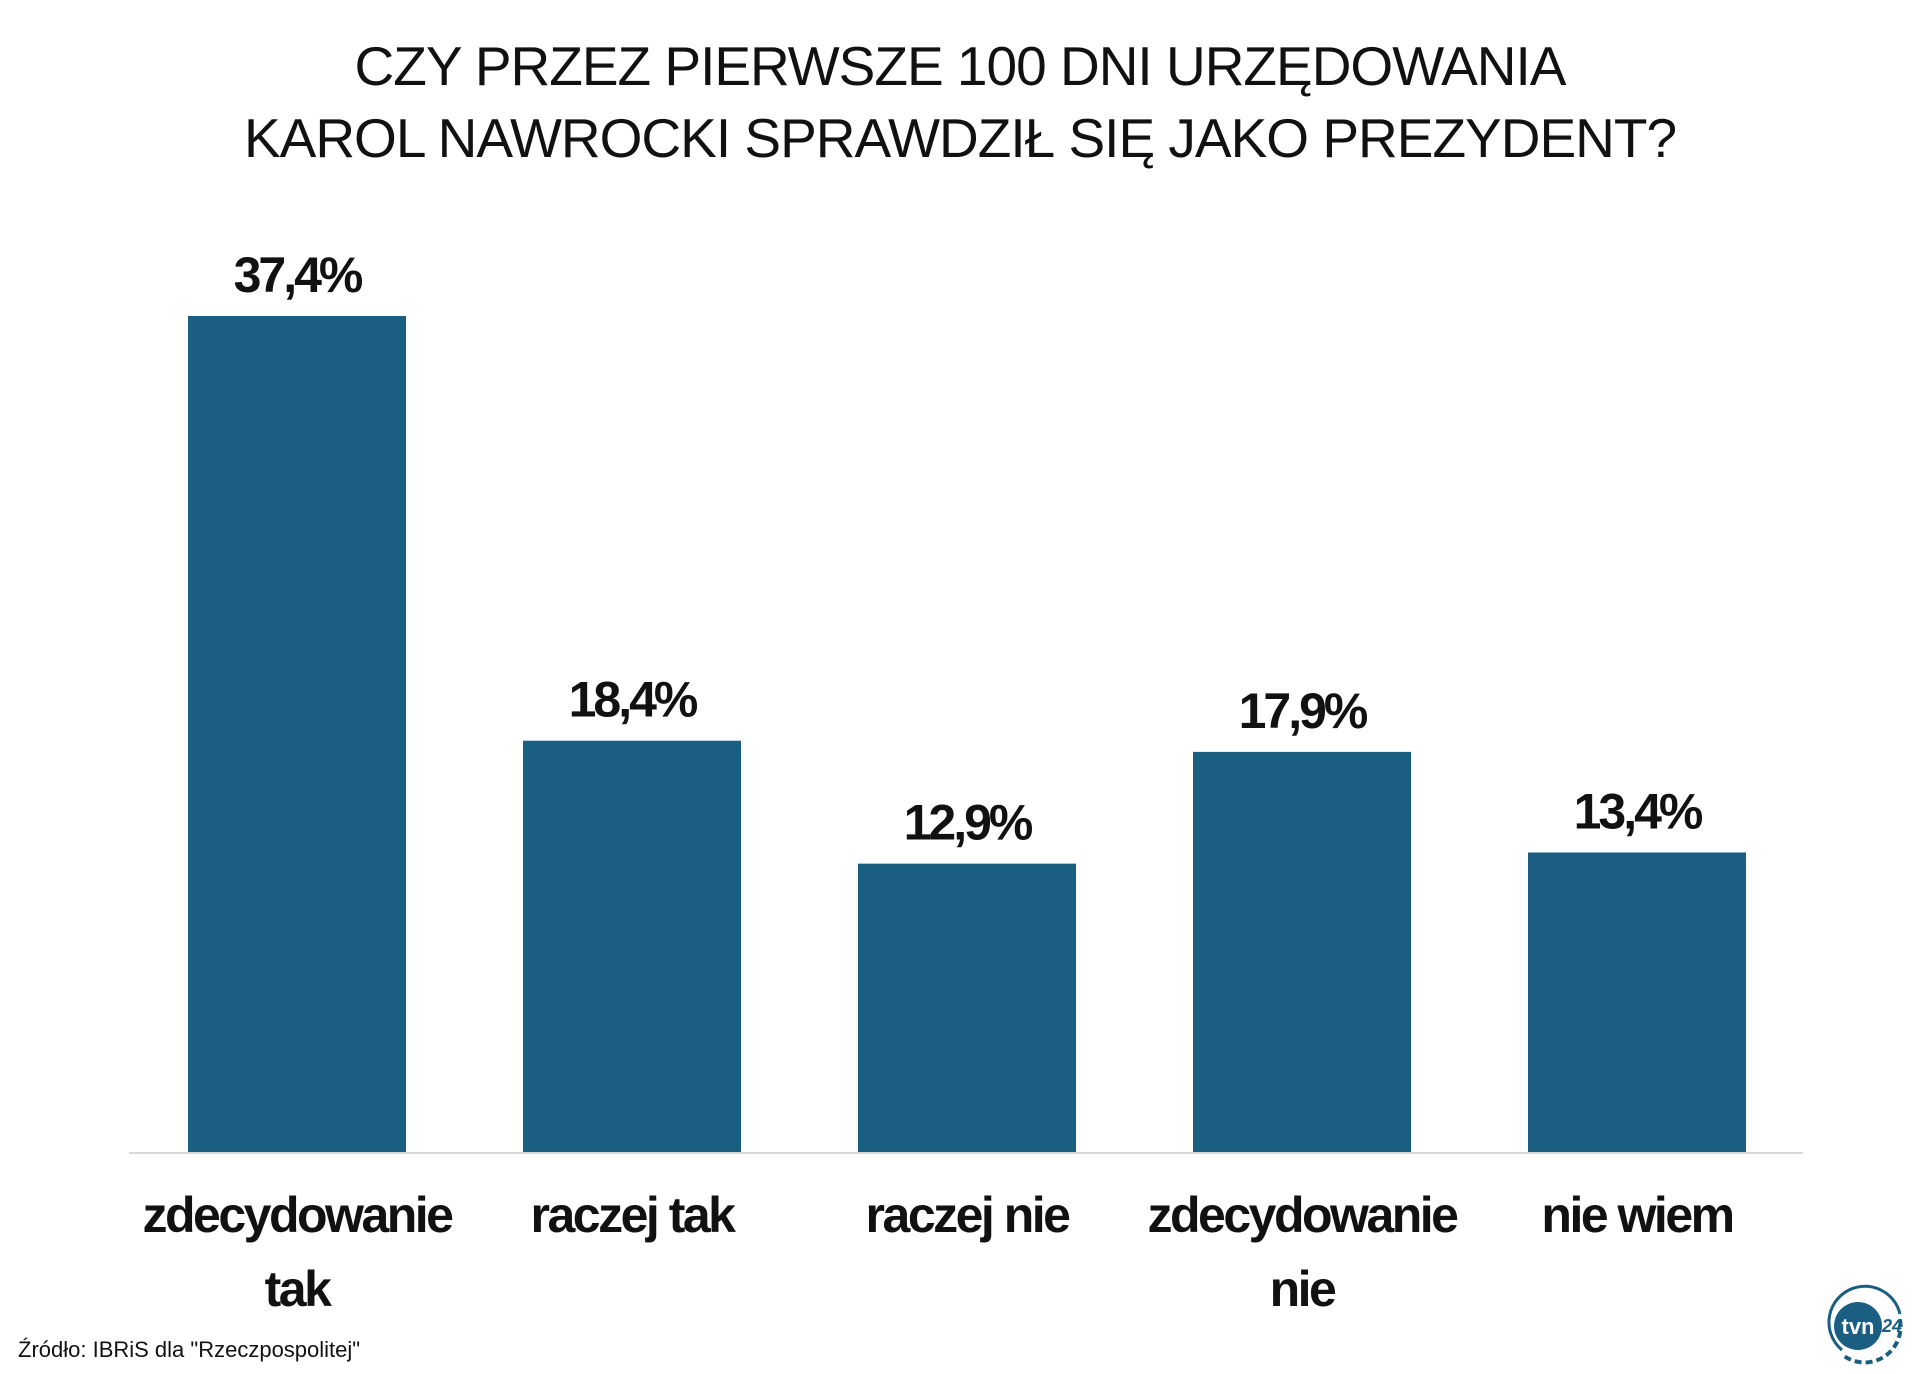 The image size is (1920, 1374). Describe the element at coordinates (634, 1215) in the screenshot. I see `category-label: raczej tak` at that location.